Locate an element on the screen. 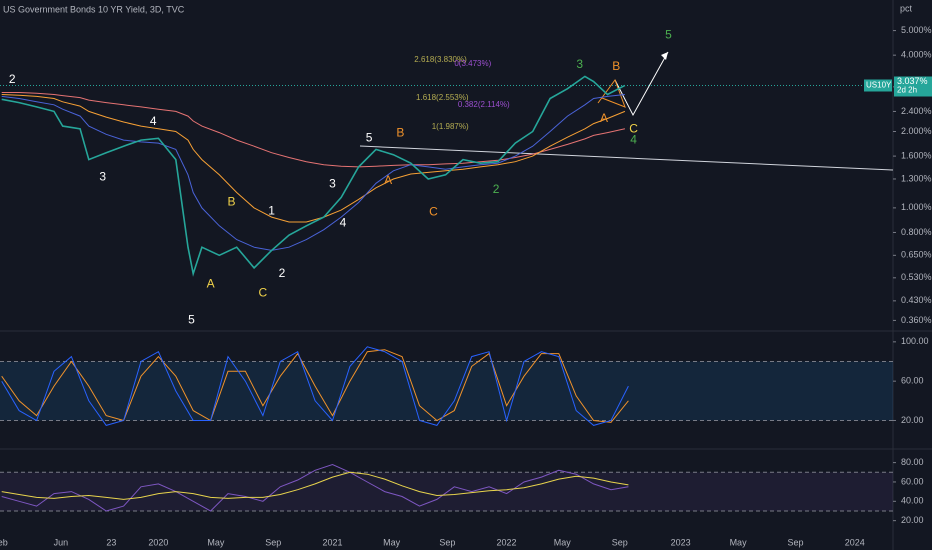 This screenshot has width=932, height=550. y-tick-label: 0.650% is located at coordinates (916, 255).